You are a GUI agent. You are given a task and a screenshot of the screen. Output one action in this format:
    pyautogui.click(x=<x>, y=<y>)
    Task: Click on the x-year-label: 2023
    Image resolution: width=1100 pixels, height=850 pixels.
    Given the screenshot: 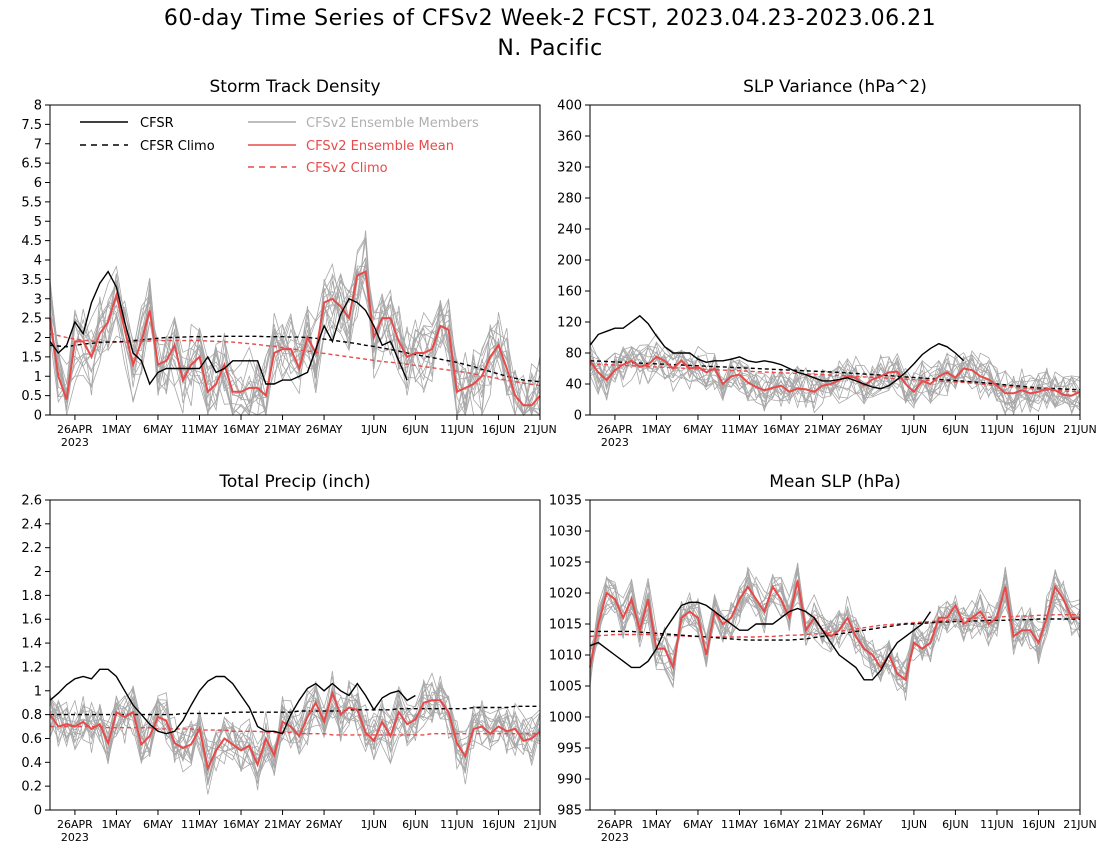 What is the action you would take?
    pyautogui.click(x=615, y=442)
    